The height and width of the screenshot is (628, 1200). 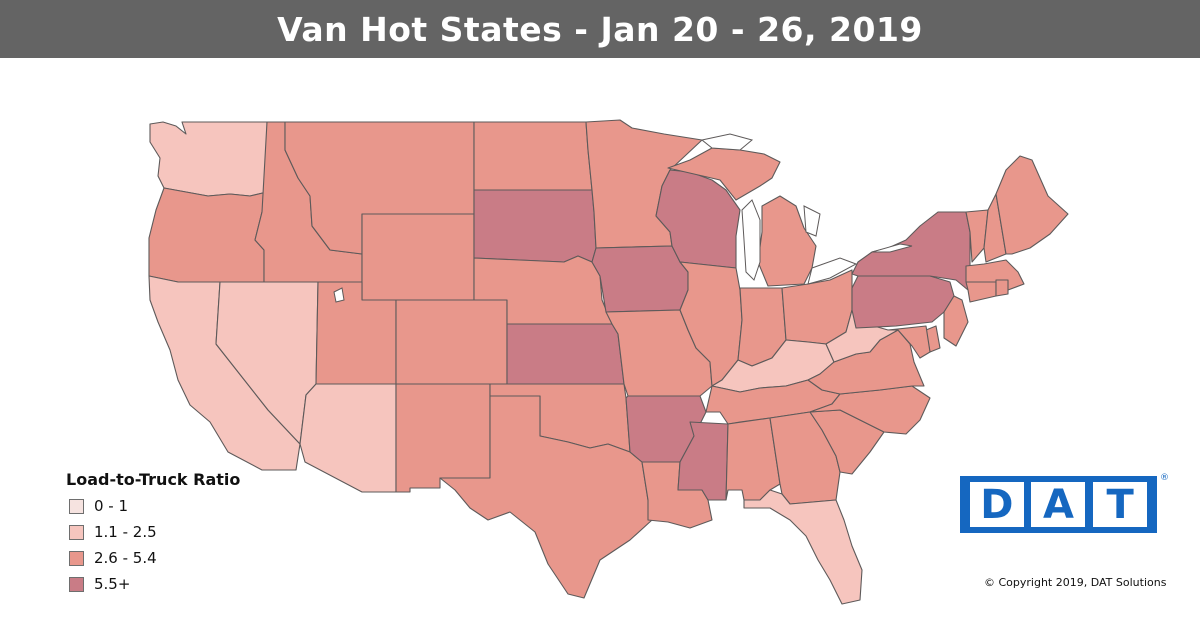 I want to click on legend-label: 5.5+, so click(x=112, y=584).